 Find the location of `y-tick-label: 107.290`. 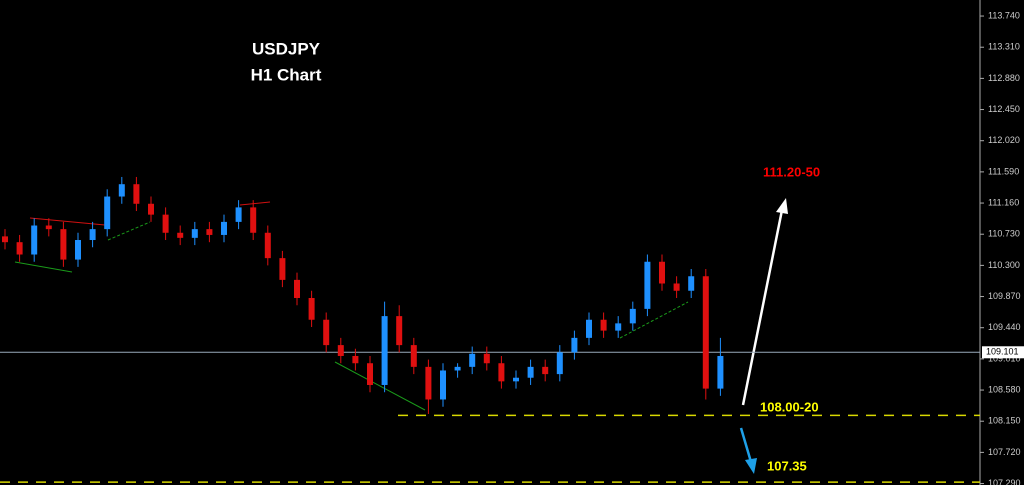

y-tick-label: 107.290 is located at coordinates (1004, 481).